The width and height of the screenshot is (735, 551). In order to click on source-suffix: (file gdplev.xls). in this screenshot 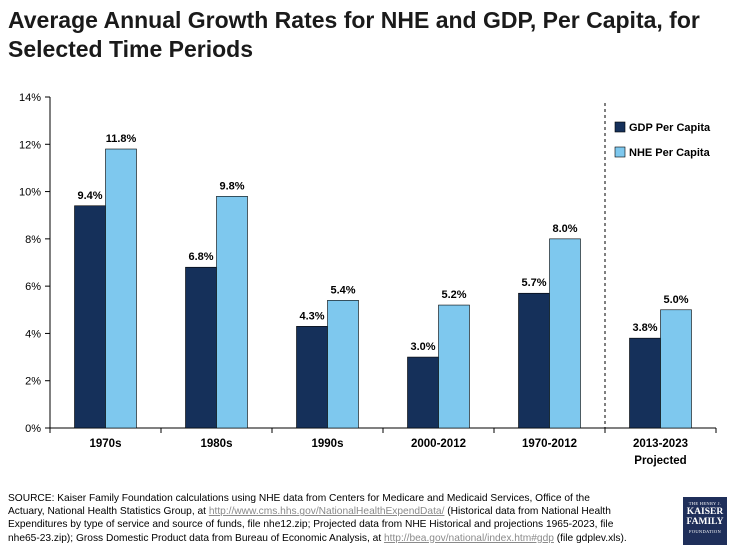, I will do `click(590, 538)`.